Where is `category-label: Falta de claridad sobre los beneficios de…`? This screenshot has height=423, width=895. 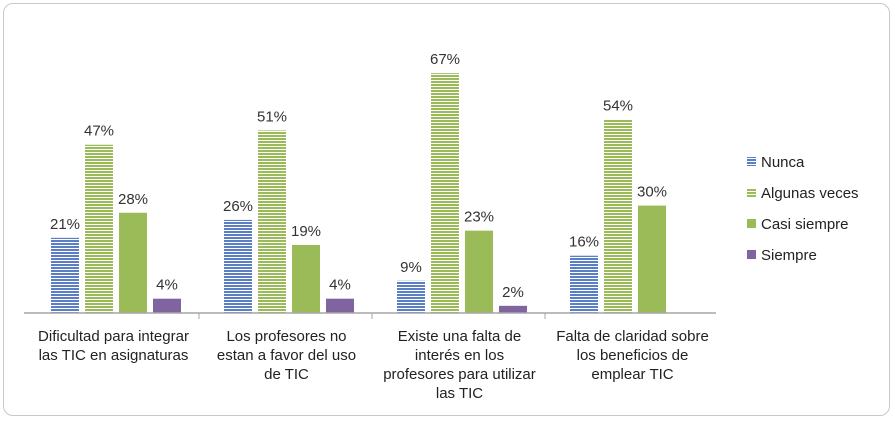 category-label: Falta de claridad sobre los beneficios de… is located at coordinates (632, 355).